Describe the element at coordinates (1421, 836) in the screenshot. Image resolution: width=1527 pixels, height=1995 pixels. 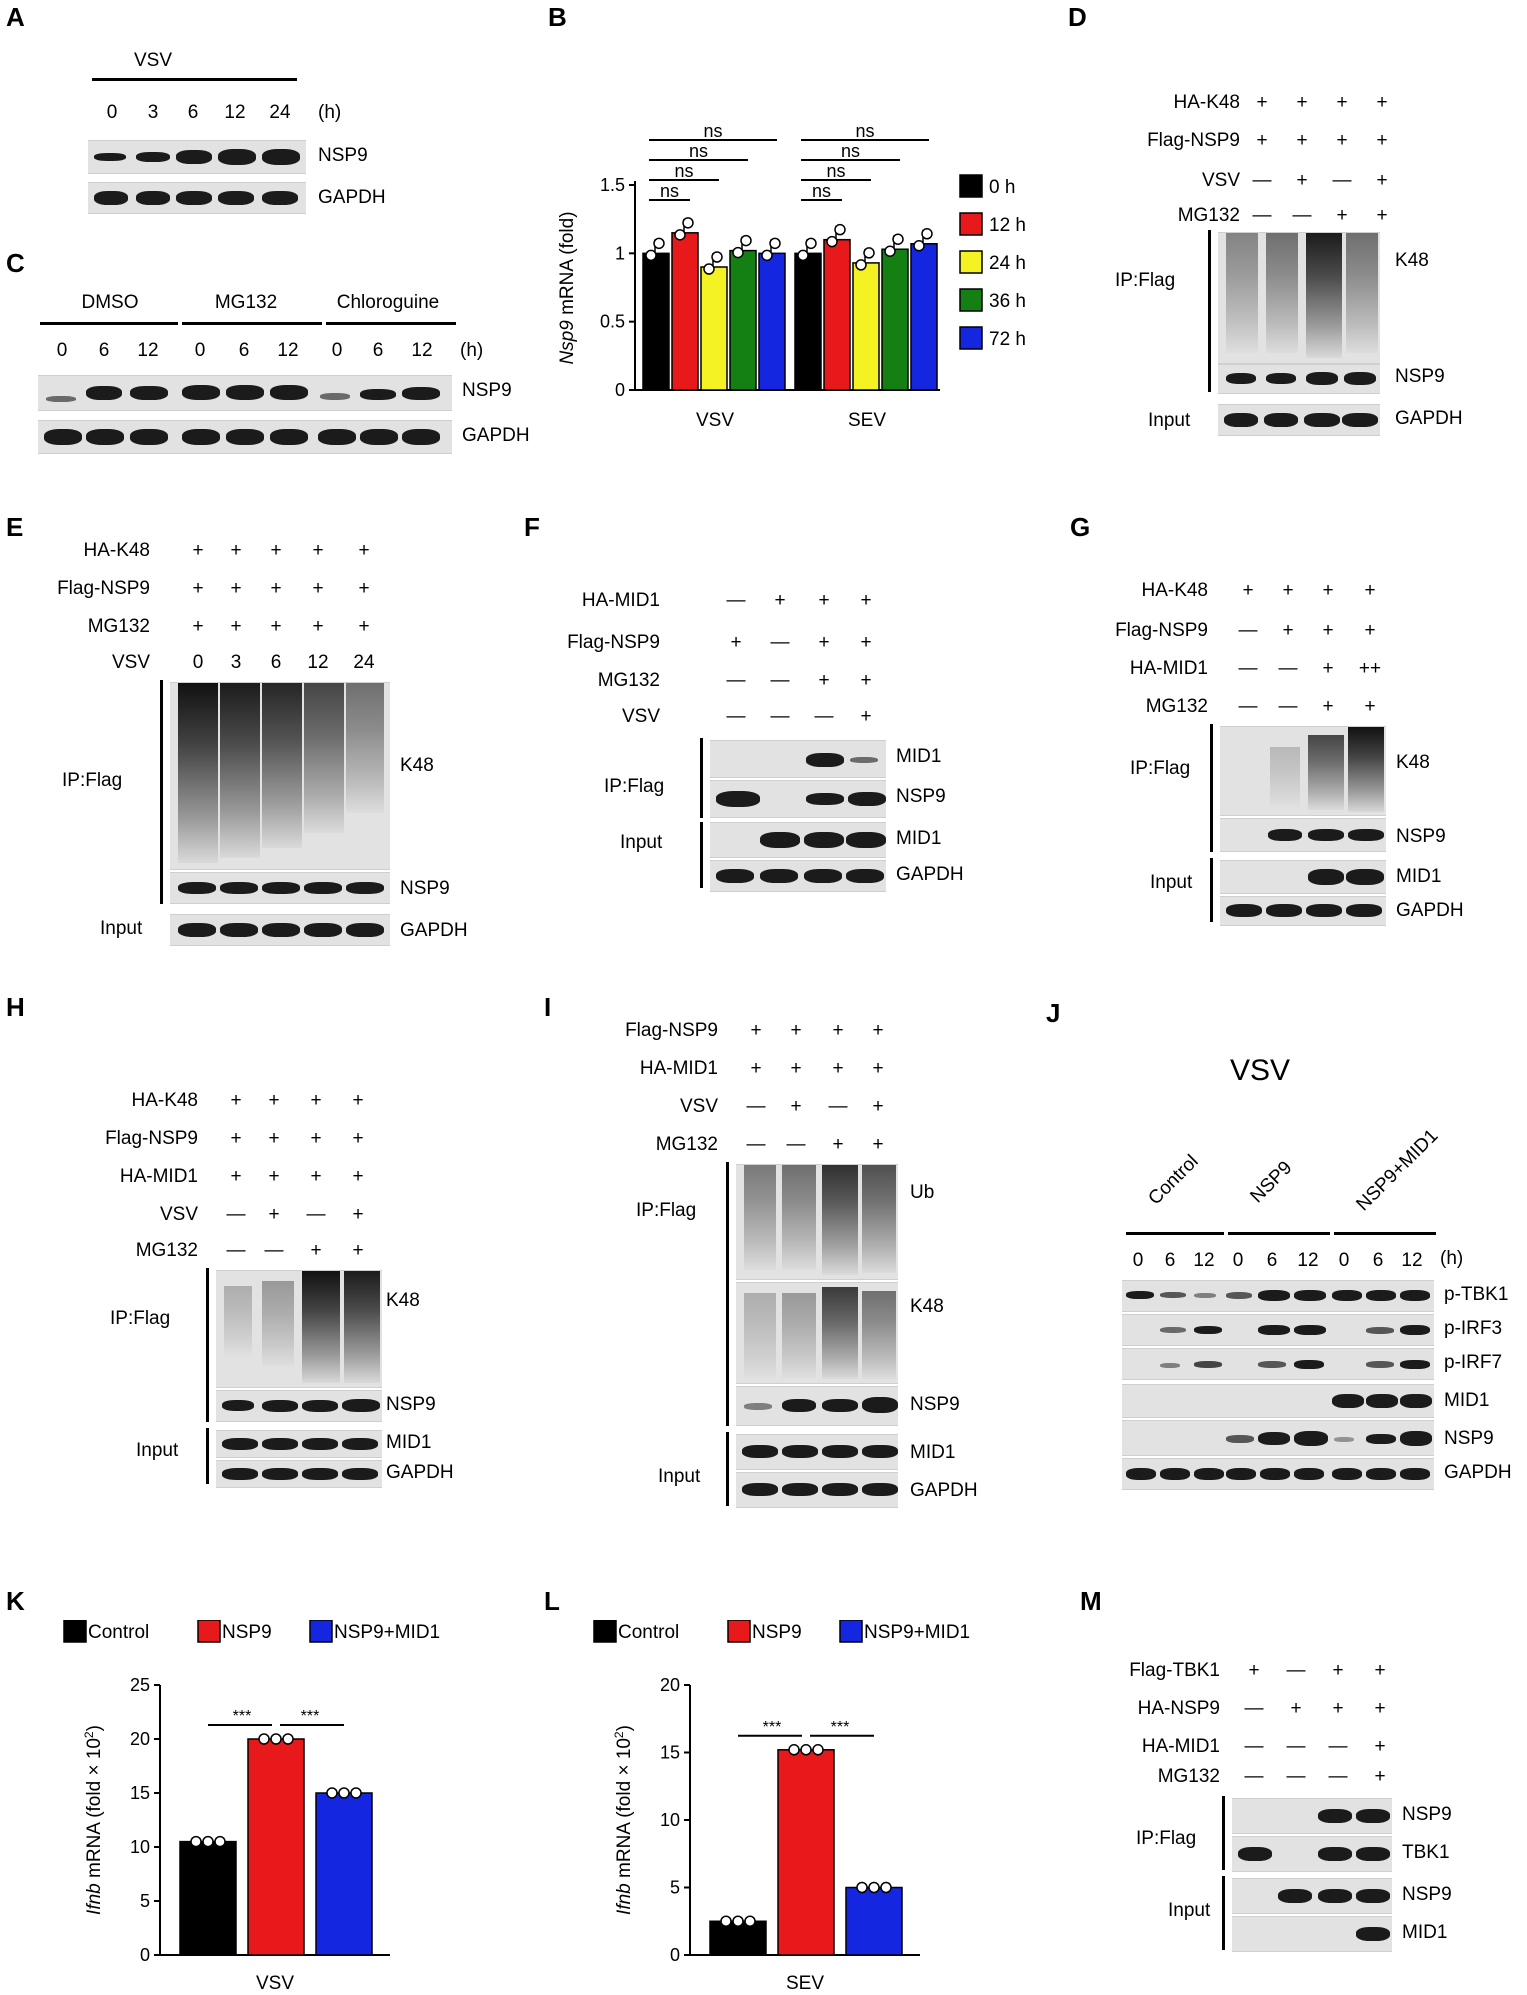
I see `row-label: NSP9` at that location.